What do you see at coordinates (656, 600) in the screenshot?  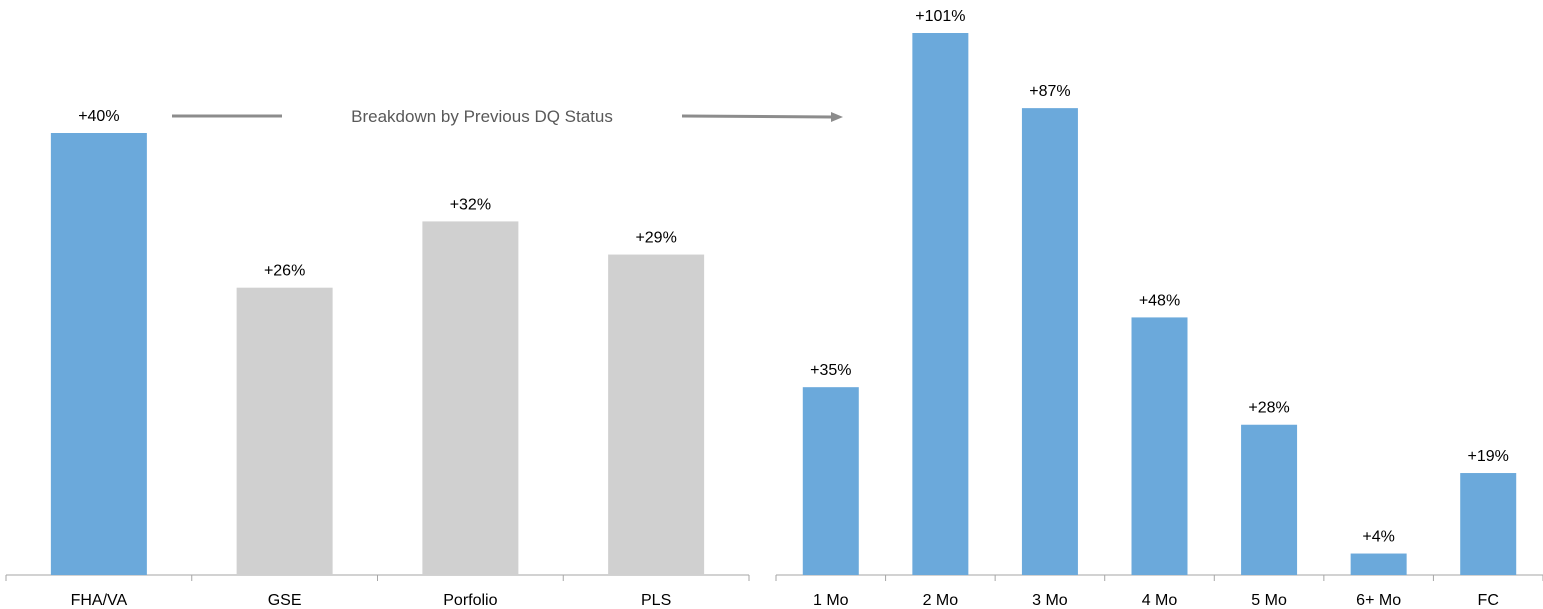 I see `left-x-tick-label: PLS` at bounding box center [656, 600].